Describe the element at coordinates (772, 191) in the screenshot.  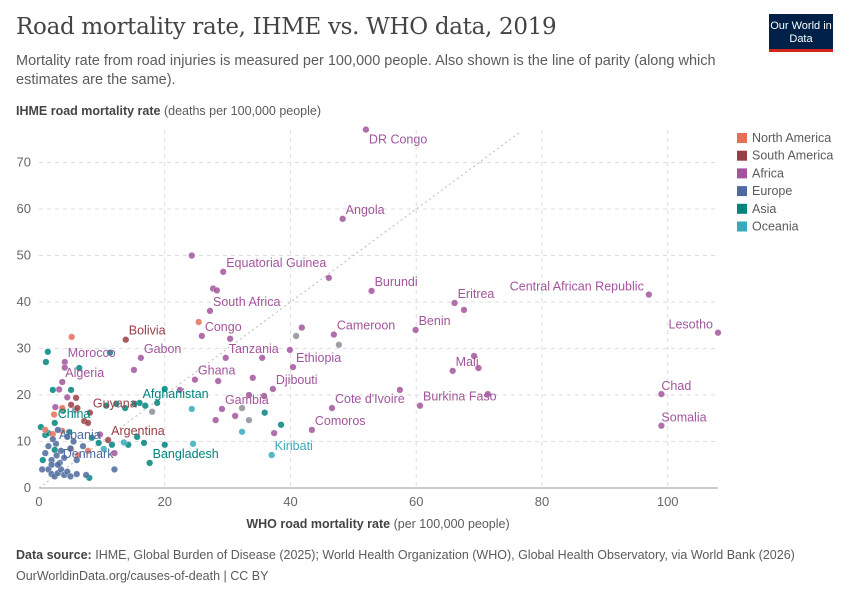
I see `legend-label: Europe` at that location.